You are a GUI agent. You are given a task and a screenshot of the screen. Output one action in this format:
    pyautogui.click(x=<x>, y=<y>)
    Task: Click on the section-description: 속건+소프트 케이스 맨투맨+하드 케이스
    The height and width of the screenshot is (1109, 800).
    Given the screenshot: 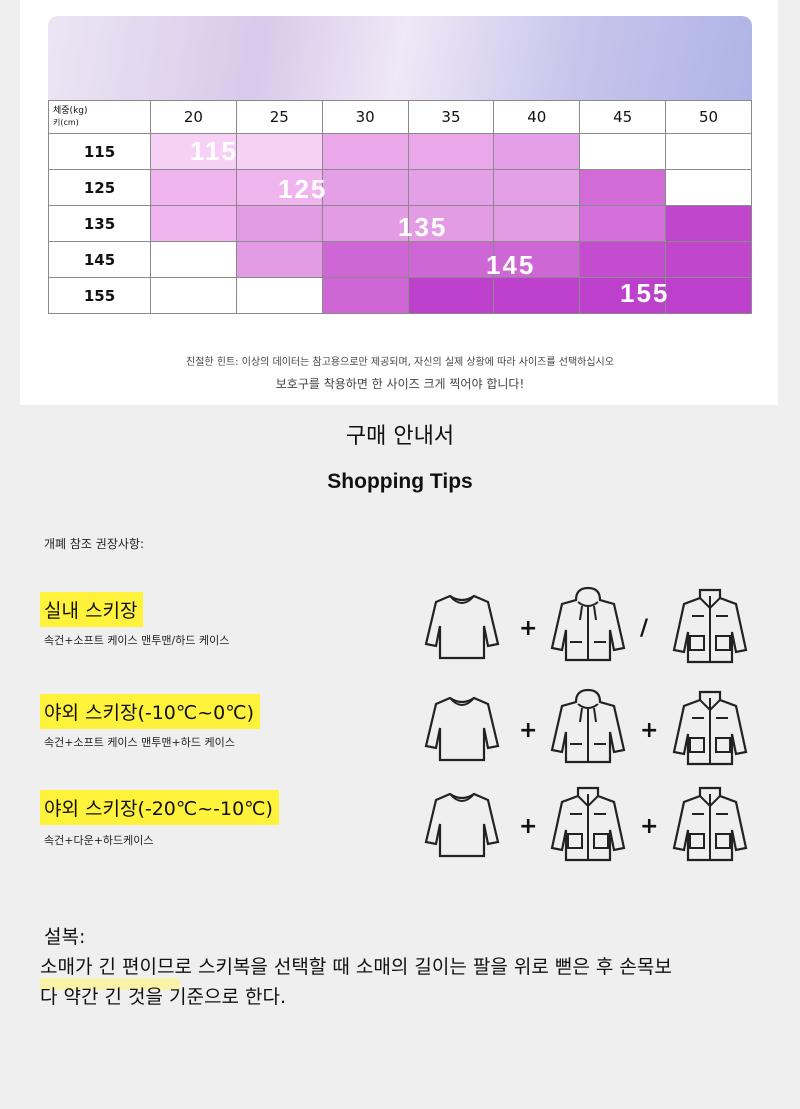 What is the action you would take?
    pyautogui.click(x=139, y=742)
    